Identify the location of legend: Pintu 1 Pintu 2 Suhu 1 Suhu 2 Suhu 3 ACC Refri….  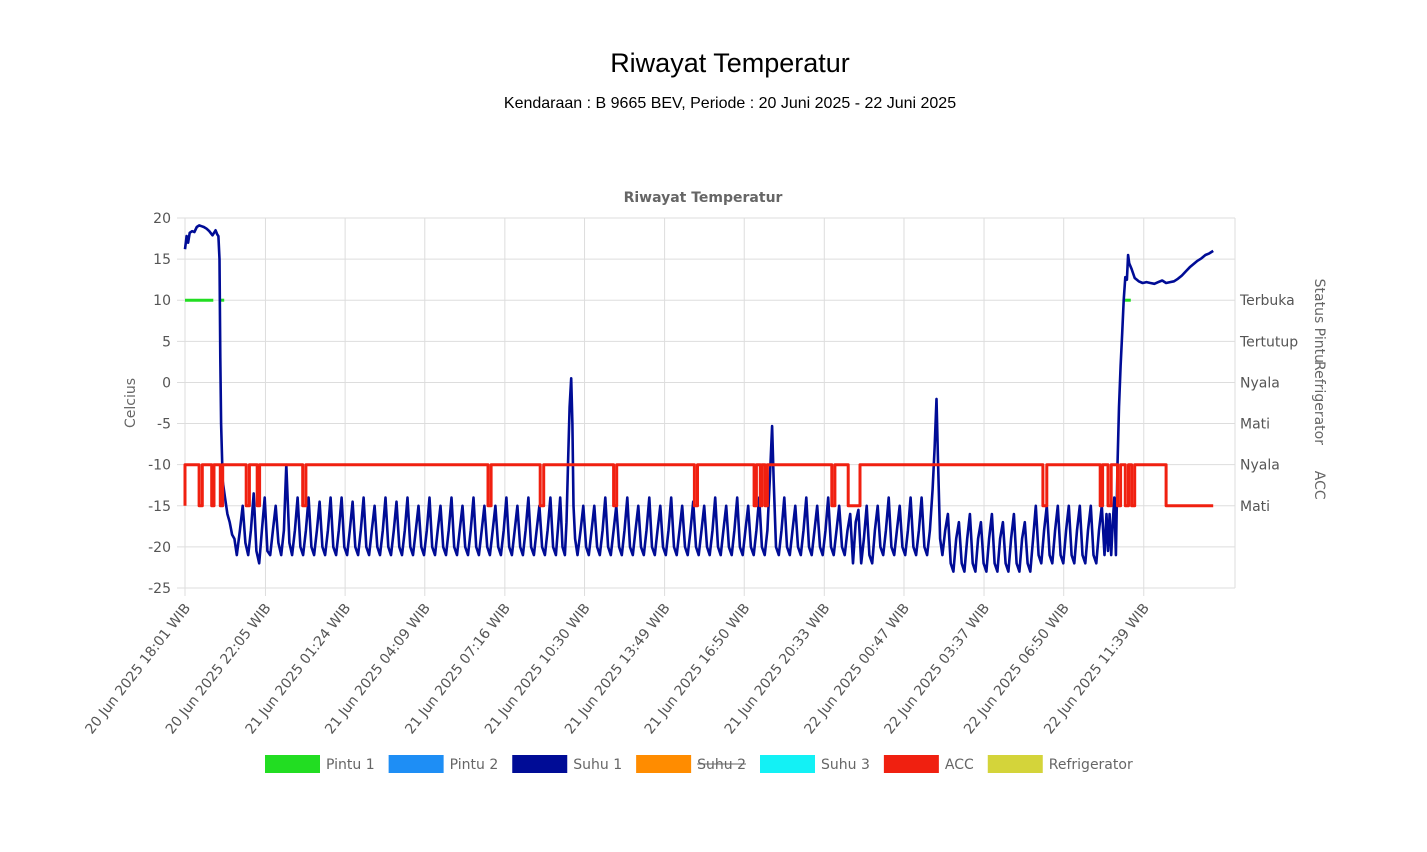
(699, 764).